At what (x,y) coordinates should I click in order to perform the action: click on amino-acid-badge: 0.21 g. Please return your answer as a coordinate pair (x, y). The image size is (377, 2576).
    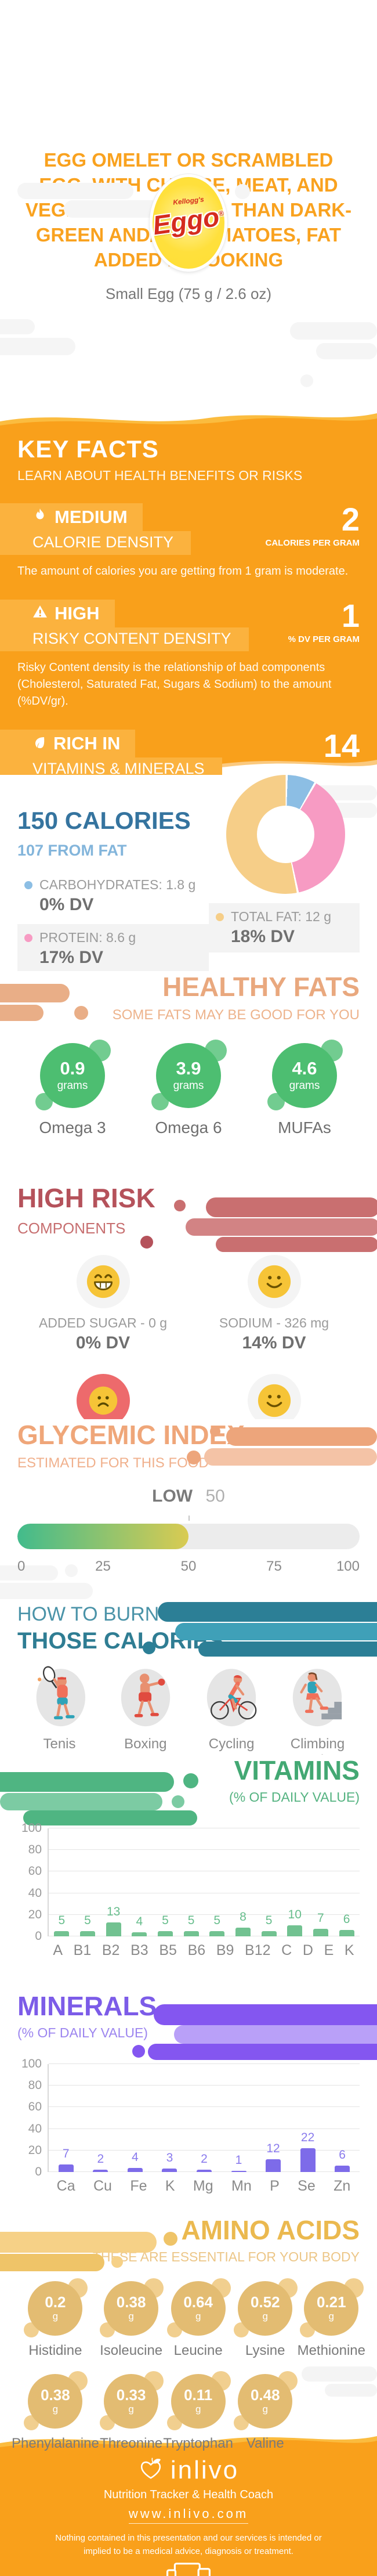
    Looking at the image, I should click on (332, 2308).